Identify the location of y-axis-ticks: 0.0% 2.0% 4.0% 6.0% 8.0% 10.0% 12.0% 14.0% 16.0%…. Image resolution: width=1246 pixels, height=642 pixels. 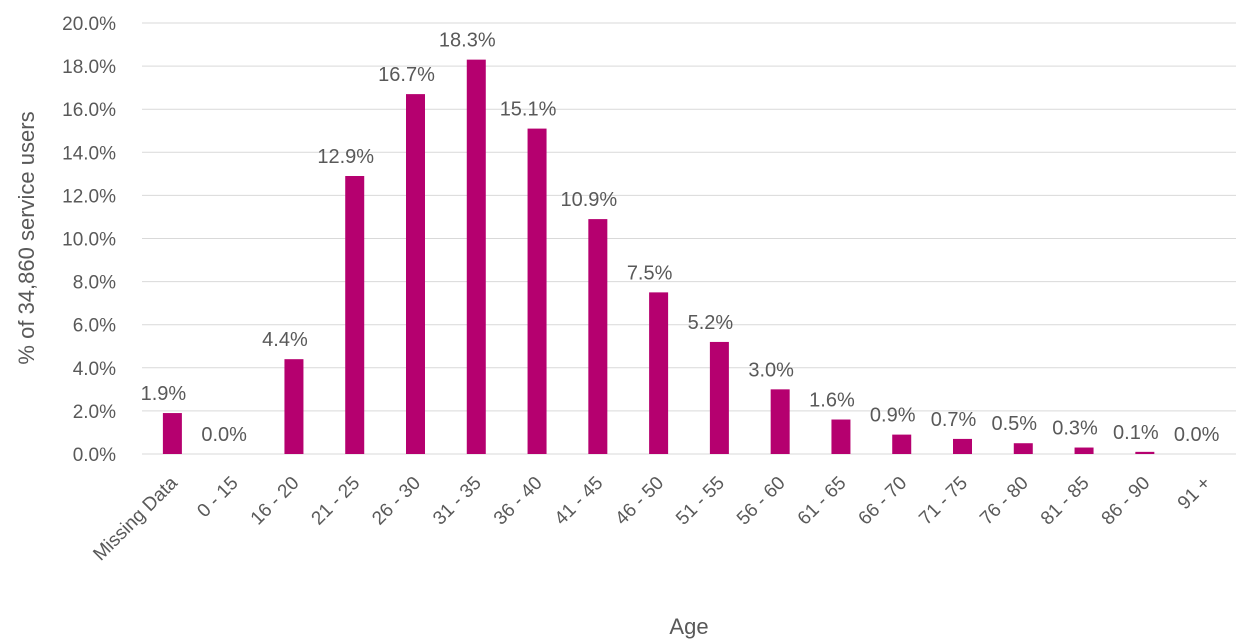
(89, 240).